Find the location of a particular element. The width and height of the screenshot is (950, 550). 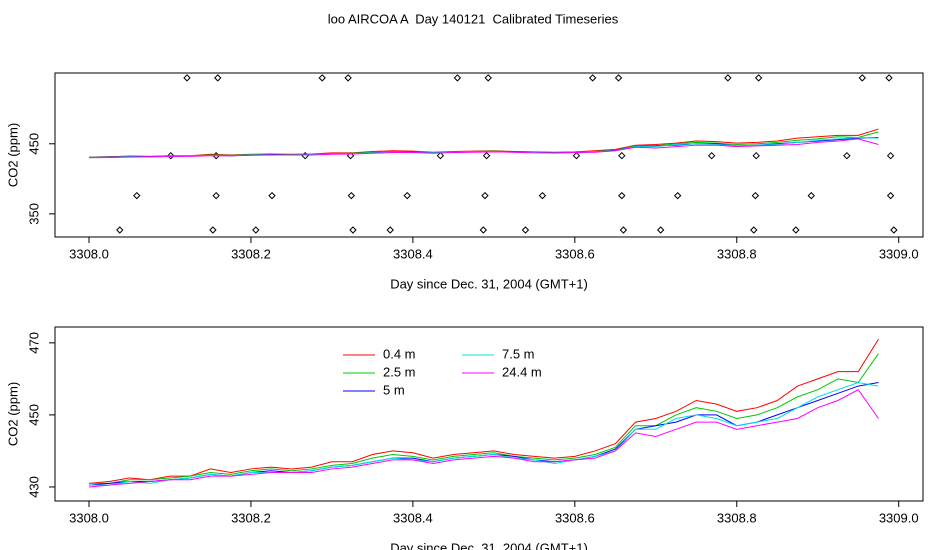

legend-label: 0.4 m is located at coordinates (399, 353).